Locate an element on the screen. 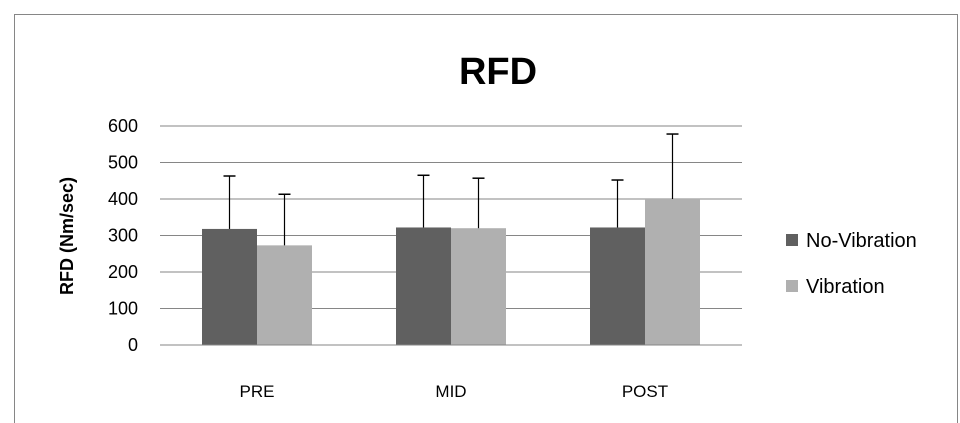 The height and width of the screenshot is (423, 960). y-tick-label: 600 is located at coordinates (123, 126).